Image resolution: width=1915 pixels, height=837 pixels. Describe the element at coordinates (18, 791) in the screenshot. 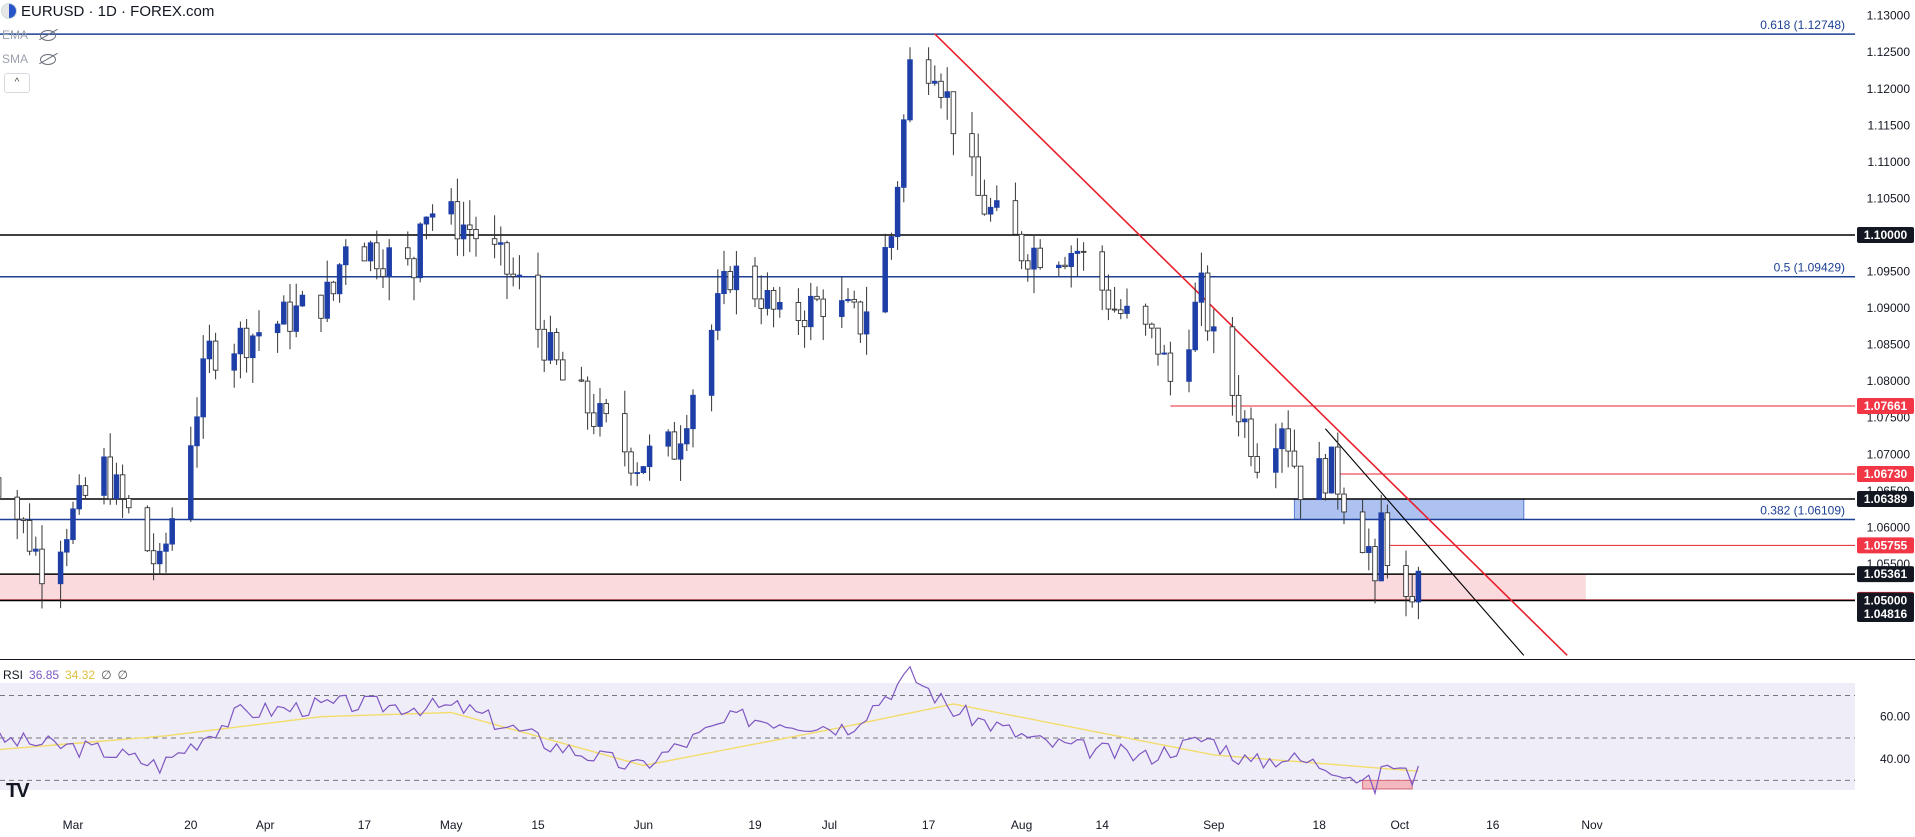

I see `tradingview-logo-icon: TV` at that location.